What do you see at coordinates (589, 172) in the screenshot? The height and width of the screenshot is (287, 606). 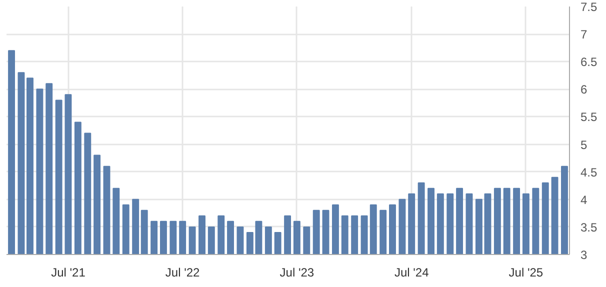 I see `y-tick-label: 4.5` at bounding box center [589, 172].